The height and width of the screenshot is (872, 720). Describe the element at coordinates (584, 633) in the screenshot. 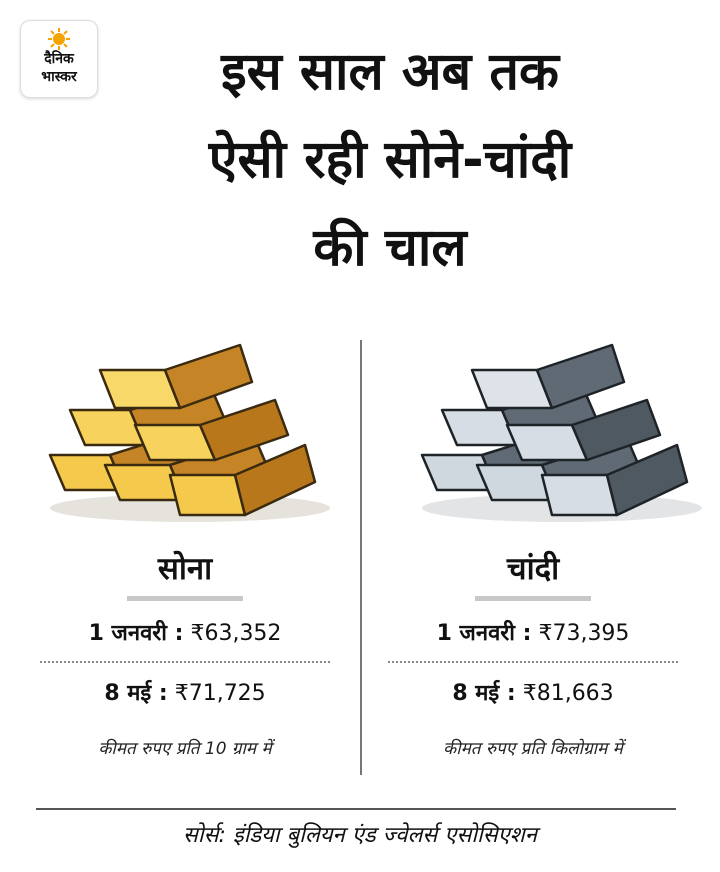

I see `silver-jan-value: ₹73,395` at that location.